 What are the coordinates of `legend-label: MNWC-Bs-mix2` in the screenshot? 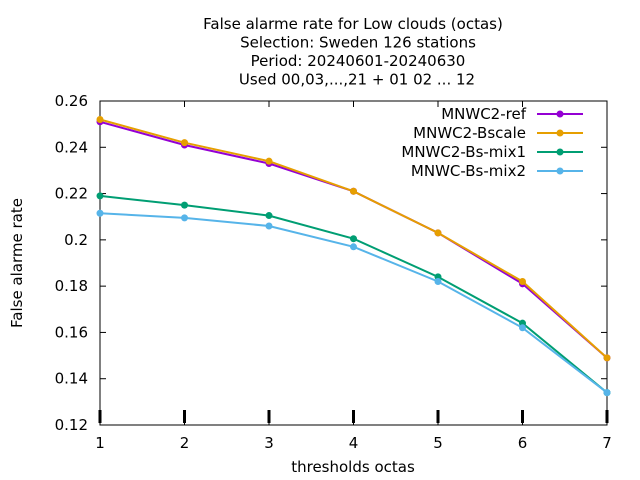 It's located at (468, 171).